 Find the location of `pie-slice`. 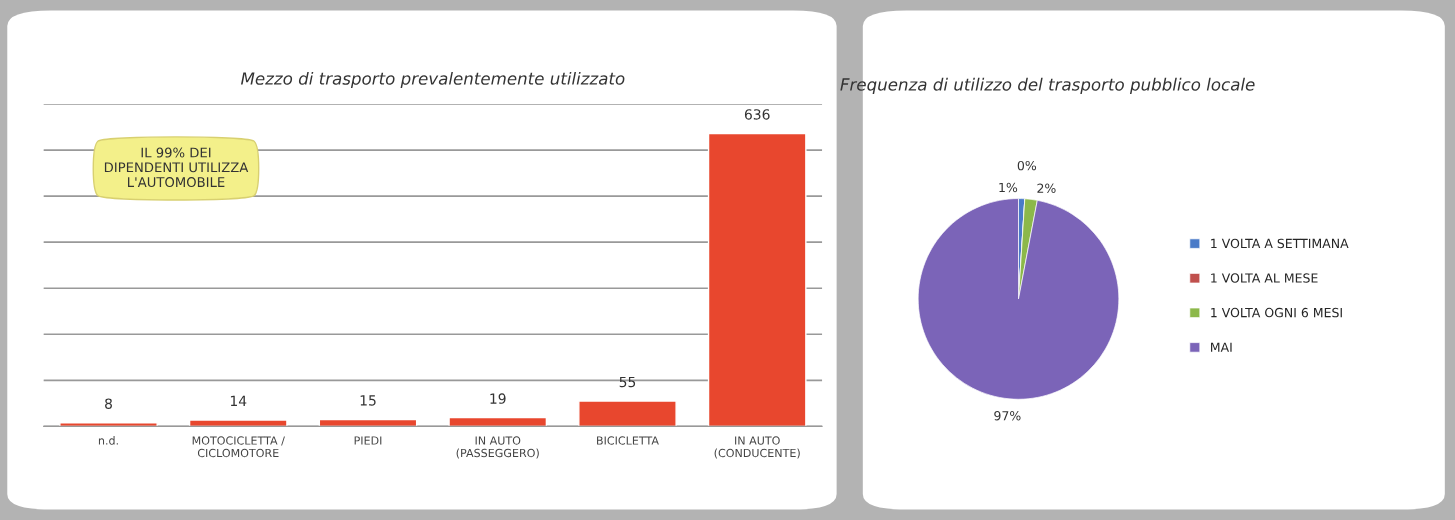

pie-slice is located at coordinates (1018, 299).